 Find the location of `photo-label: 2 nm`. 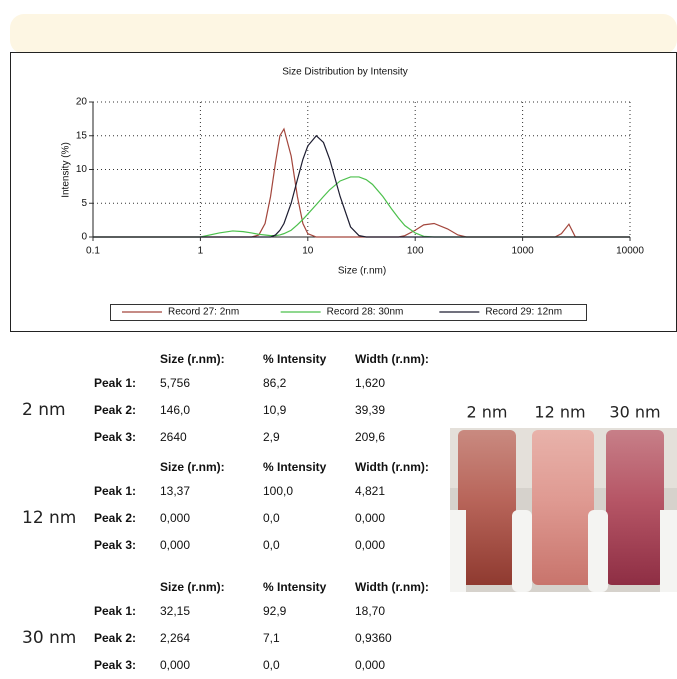

photo-label: 2 nm is located at coordinates (487, 412).